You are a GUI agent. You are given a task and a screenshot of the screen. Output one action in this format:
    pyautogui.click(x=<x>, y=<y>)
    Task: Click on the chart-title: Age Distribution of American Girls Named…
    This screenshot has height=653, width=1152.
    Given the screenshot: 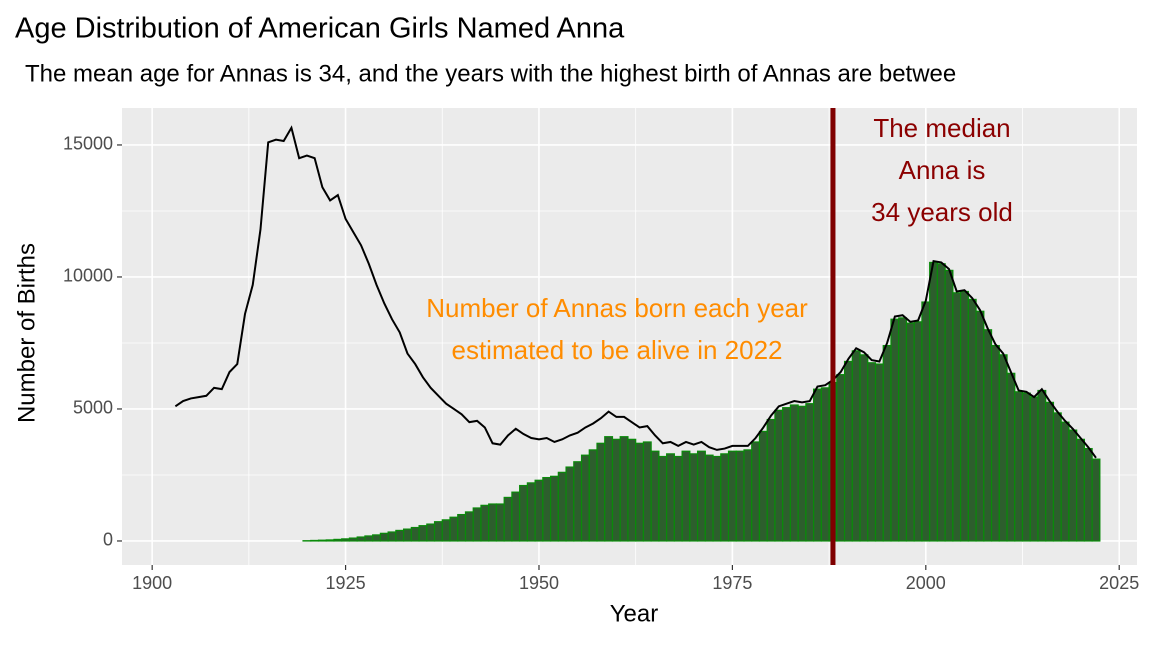 What is the action you would take?
    pyautogui.click(x=320, y=29)
    